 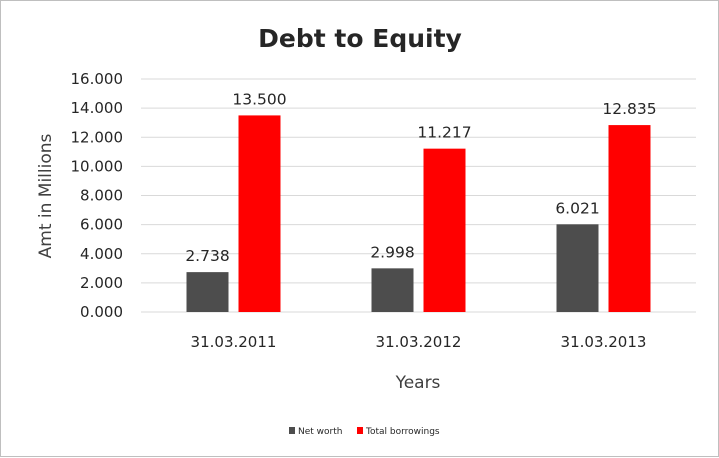 I want to click on x-category-label: 31.03.2013, so click(x=604, y=342).